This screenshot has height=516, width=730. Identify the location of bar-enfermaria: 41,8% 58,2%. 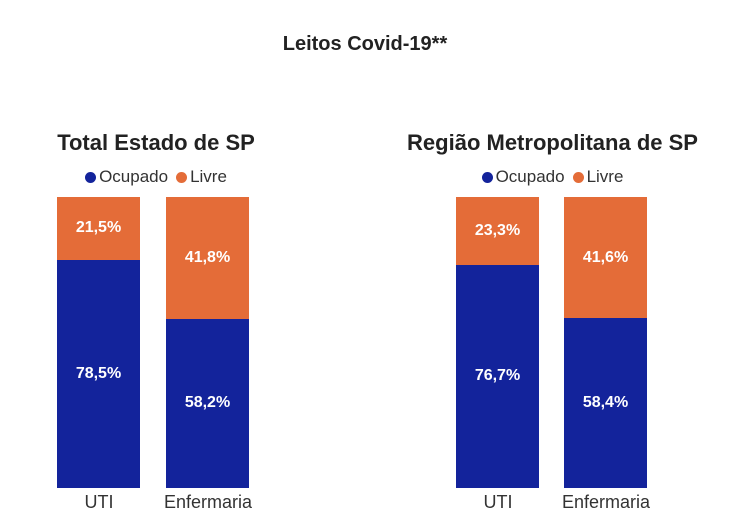
(207, 342).